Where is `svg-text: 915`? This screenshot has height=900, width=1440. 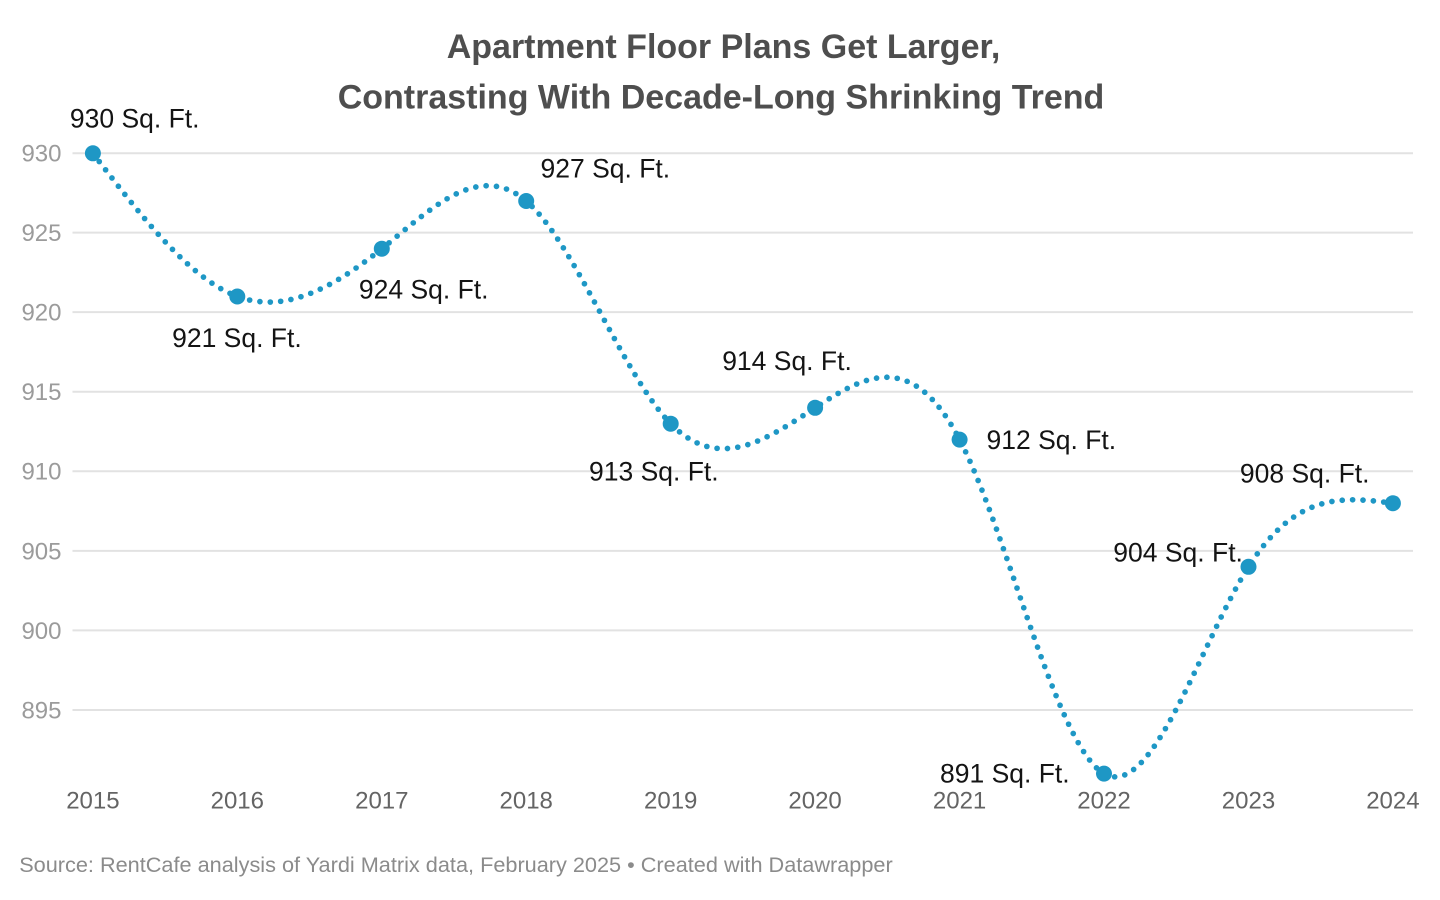 svg-text: 915 is located at coordinates (41, 392).